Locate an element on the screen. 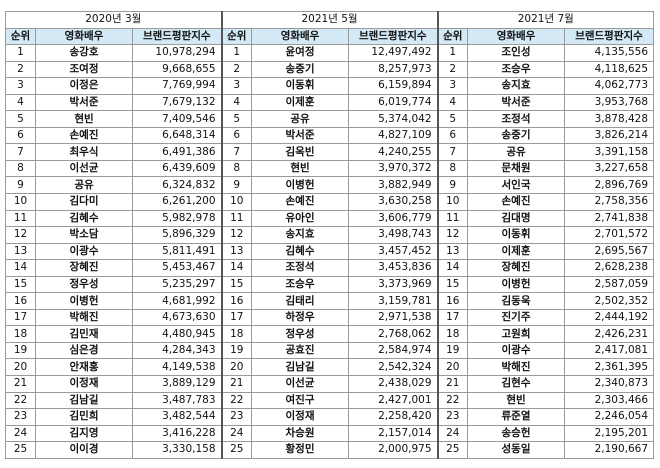  brand-index-cell: 2,438,029 is located at coordinates (393, 384).